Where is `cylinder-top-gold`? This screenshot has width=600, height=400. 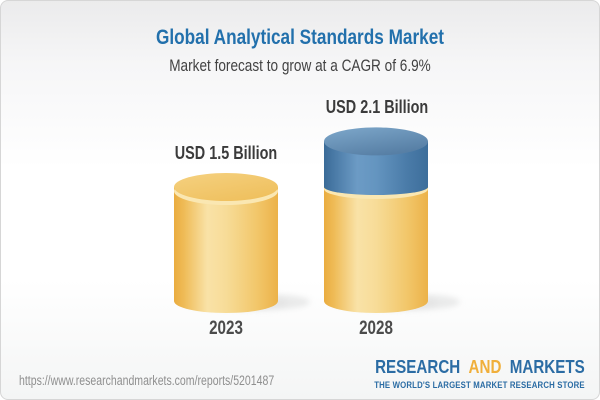 cylinder-top-gold is located at coordinates (226, 187).